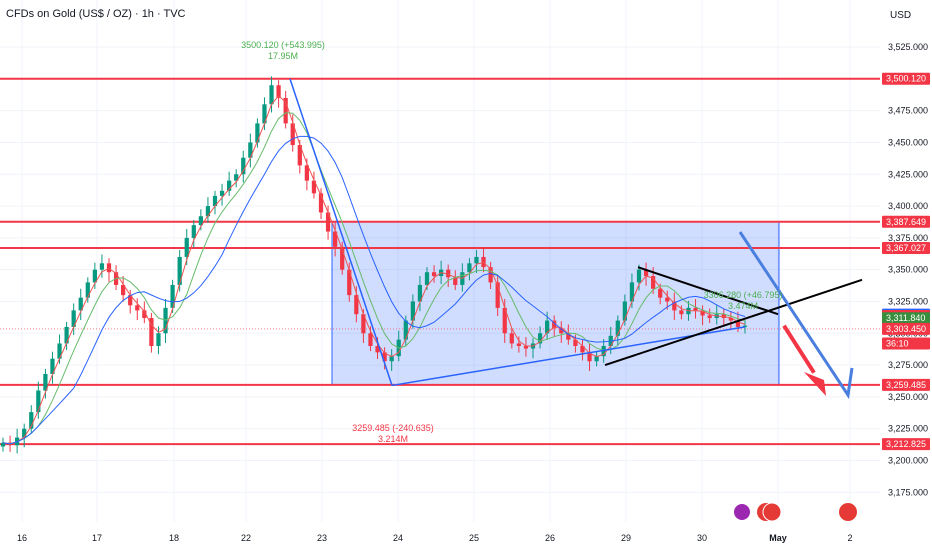 The height and width of the screenshot is (550, 932). I want to click on time-axis, so click(440, 536).